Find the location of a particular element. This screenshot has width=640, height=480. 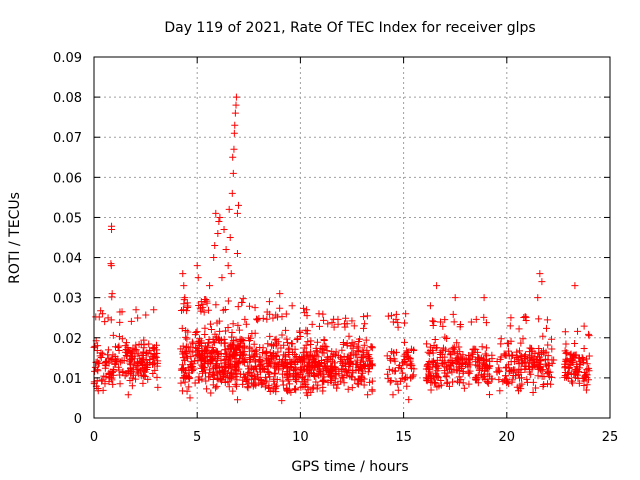

y-tick-label: 0 is located at coordinates (78, 419).